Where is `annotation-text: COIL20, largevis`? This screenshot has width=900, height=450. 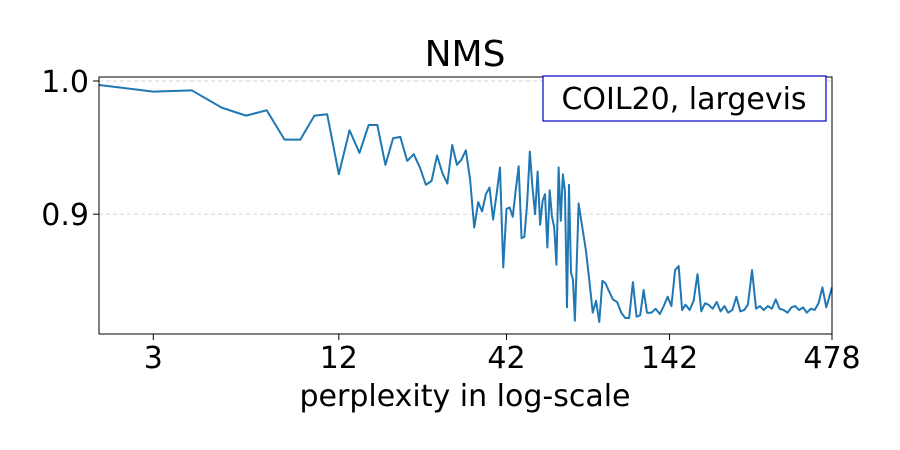 annotation-text: COIL20, largevis is located at coordinates (683, 99).